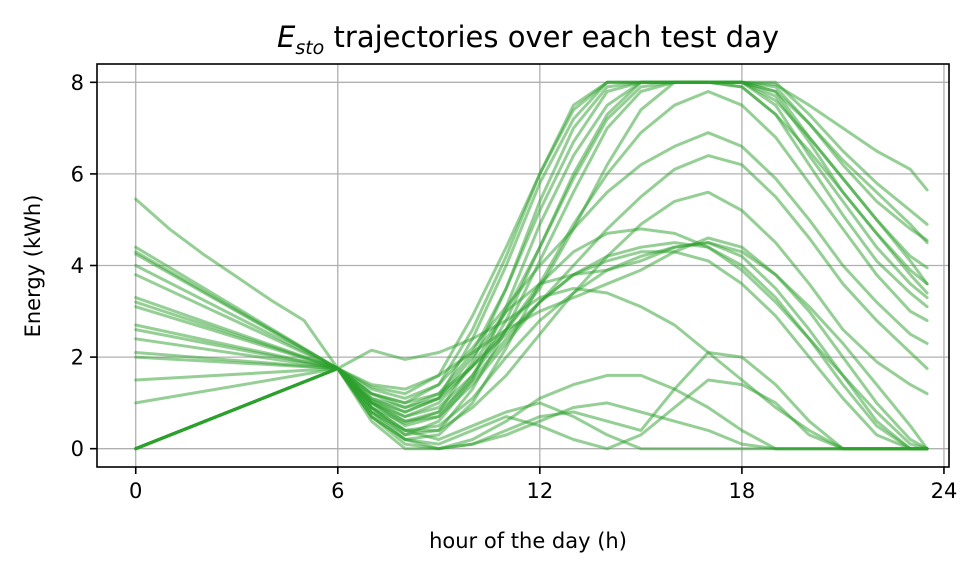  Describe the element at coordinates (528, 541) in the screenshot. I see `x-axis-label: hour of the day (h)` at that location.